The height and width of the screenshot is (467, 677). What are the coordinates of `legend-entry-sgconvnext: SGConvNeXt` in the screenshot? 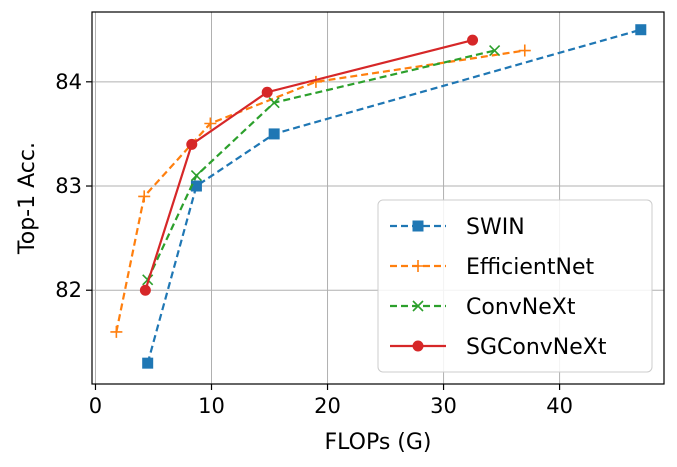 It's located at (498, 347).